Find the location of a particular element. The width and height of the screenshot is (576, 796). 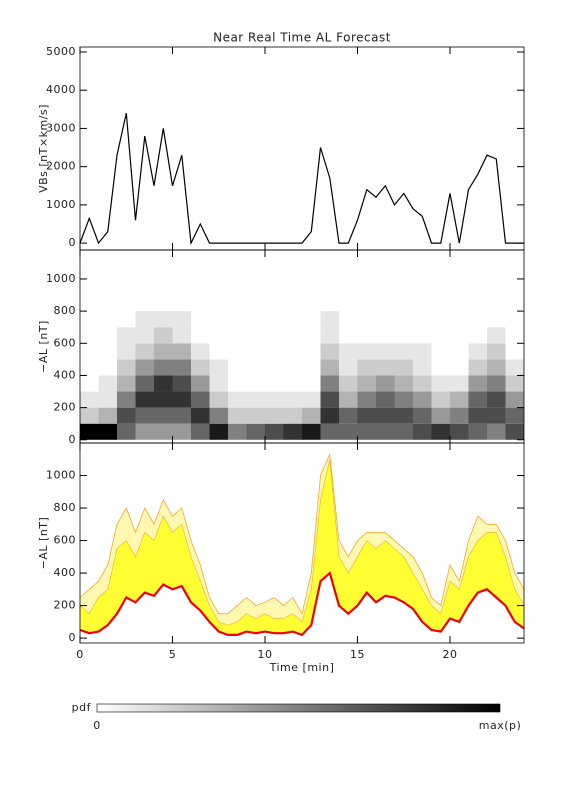

colorbar-min: 0 is located at coordinates (97, 725).